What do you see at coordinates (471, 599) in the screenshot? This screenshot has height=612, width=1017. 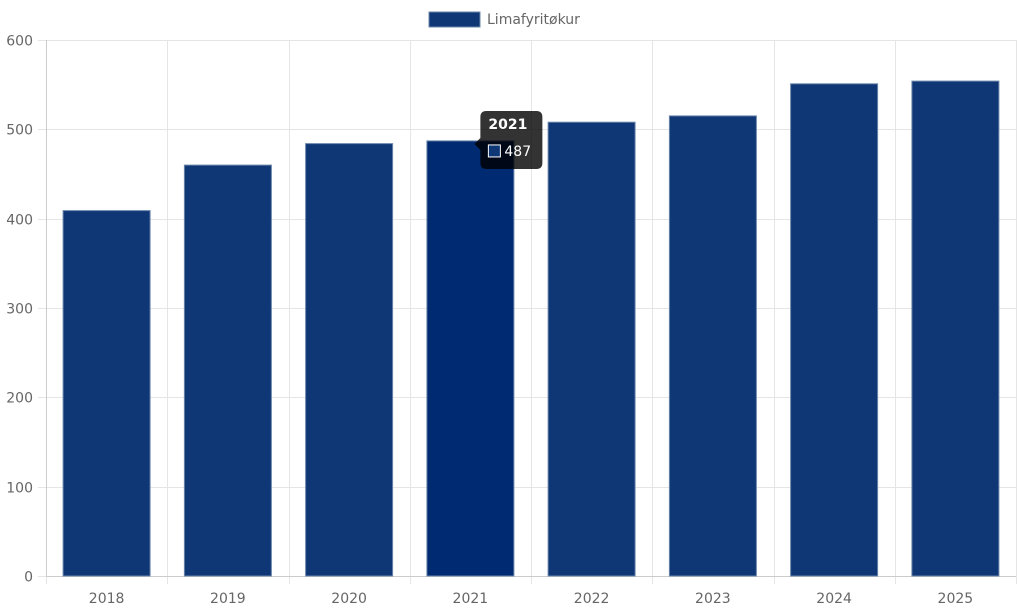 I see `x-tick-label: 2021` at bounding box center [471, 599].